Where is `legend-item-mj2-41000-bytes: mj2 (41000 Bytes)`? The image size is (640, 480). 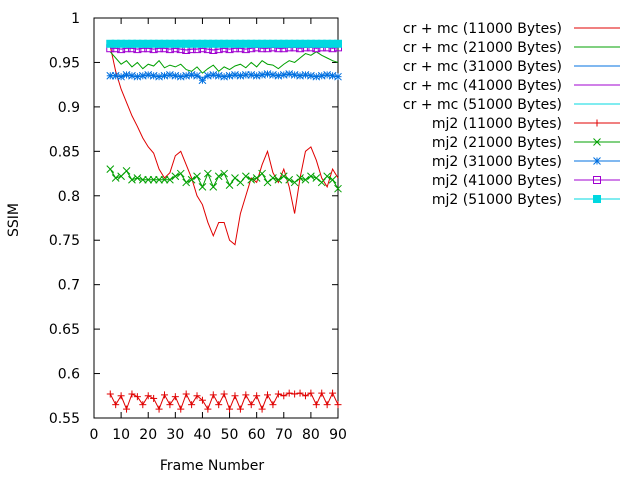
legend-item-mj2-41000-bytes: mj2 (41000 Bytes) is located at coordinates (526, 181).